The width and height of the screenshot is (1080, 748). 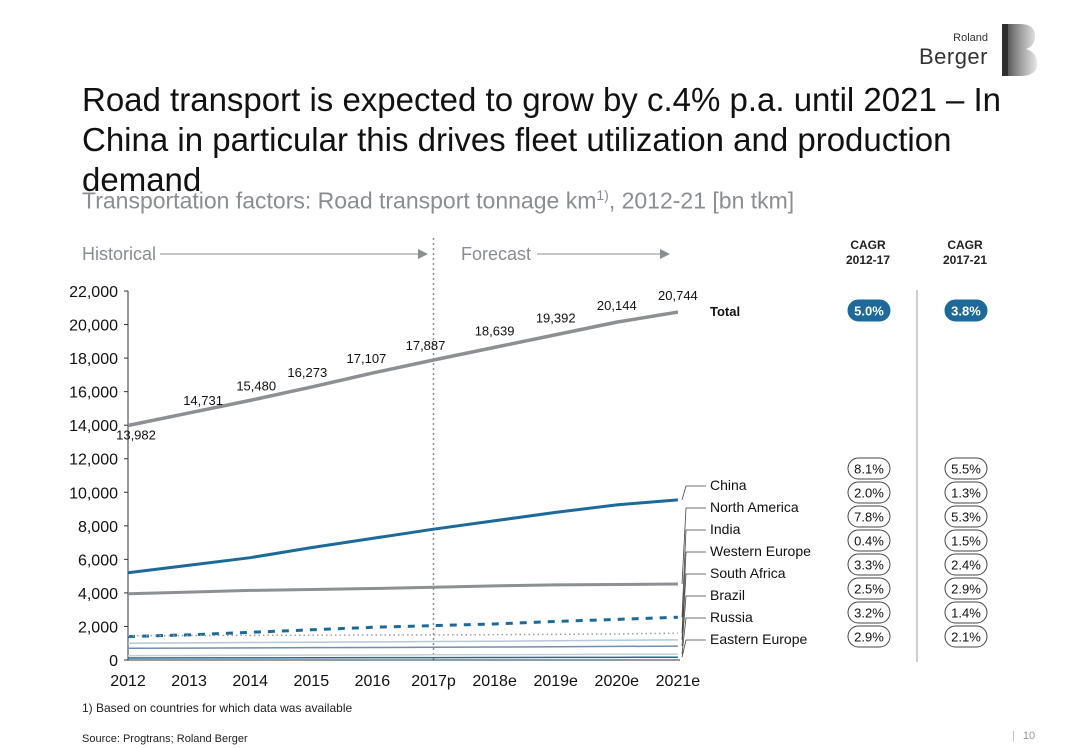 I want to click on roland-berger-logo: Roland Berger, so click(x=989, y=50).